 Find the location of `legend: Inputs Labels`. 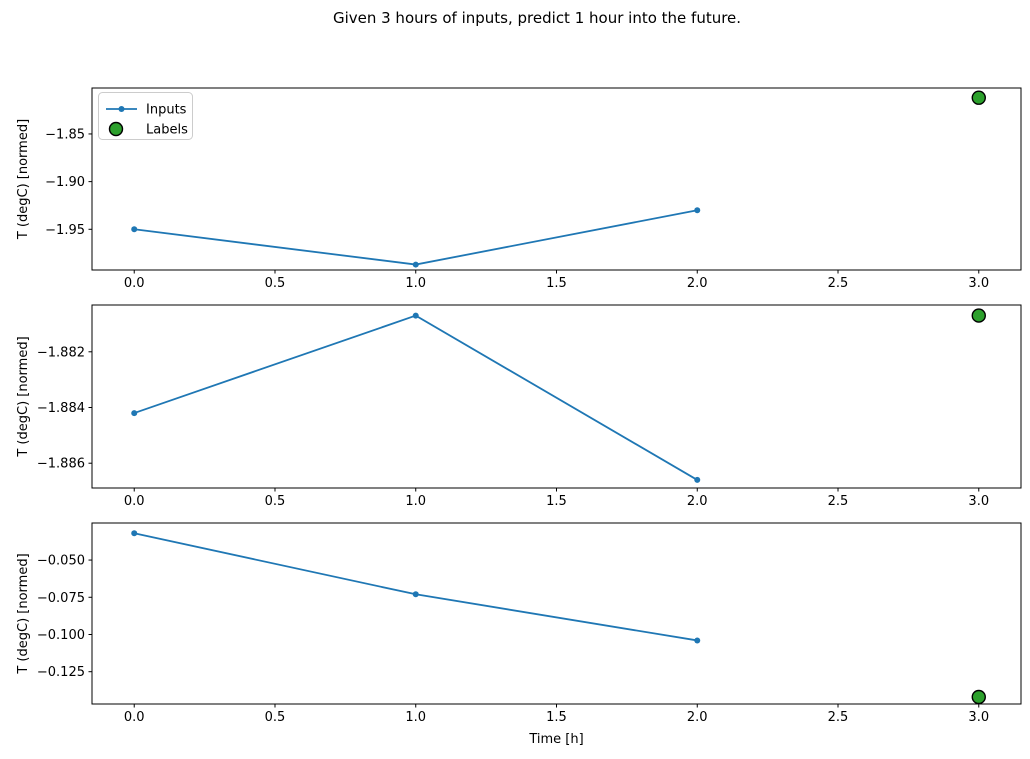

legend: Inputs Labels is located at coordinates (145, 116).